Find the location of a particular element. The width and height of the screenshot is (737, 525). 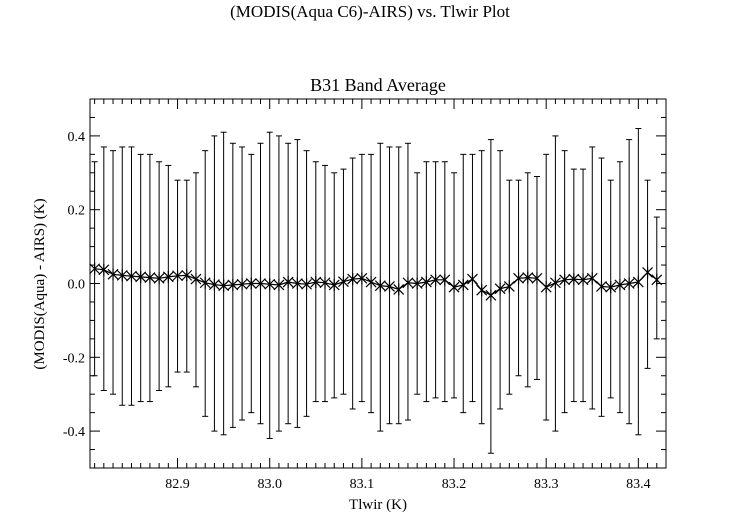

y-tick-label: -0.4 is located at coordinates (74, 432).